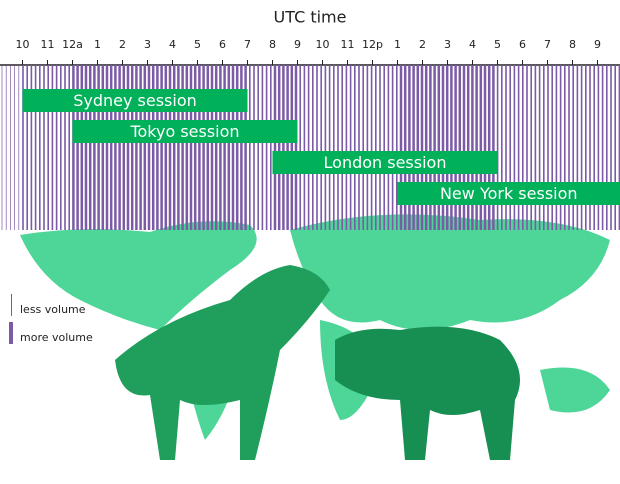 Image resolution: width=620 pixels, height=484 pixels. I want to click on x-tick-label: 3, so click(147, 44).